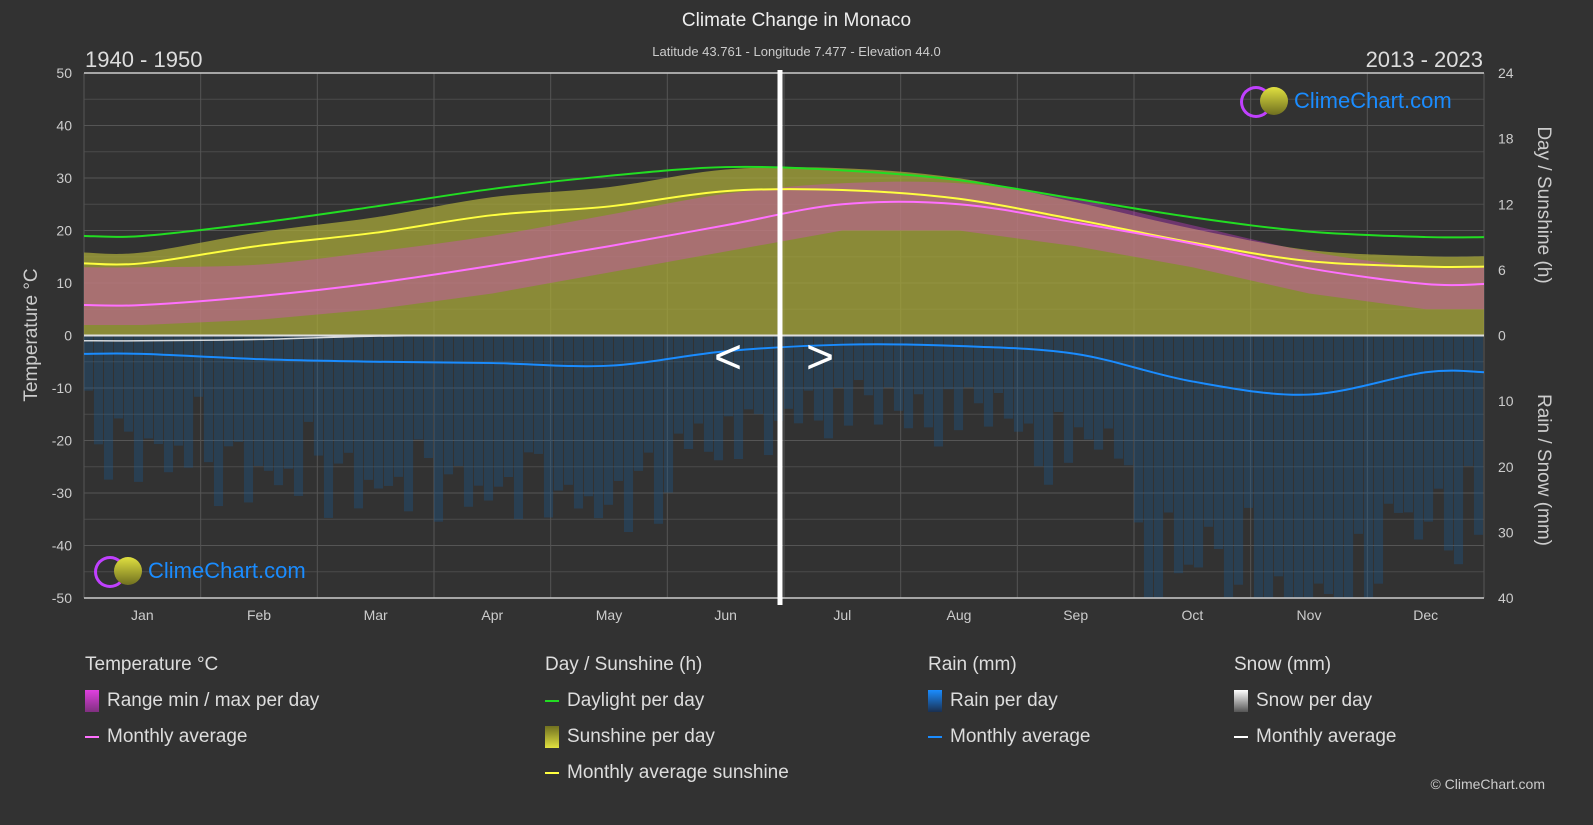 The width and height of the screenshot is (1593, 825). I want to click on x-tick-label: May, so click(609, 615).